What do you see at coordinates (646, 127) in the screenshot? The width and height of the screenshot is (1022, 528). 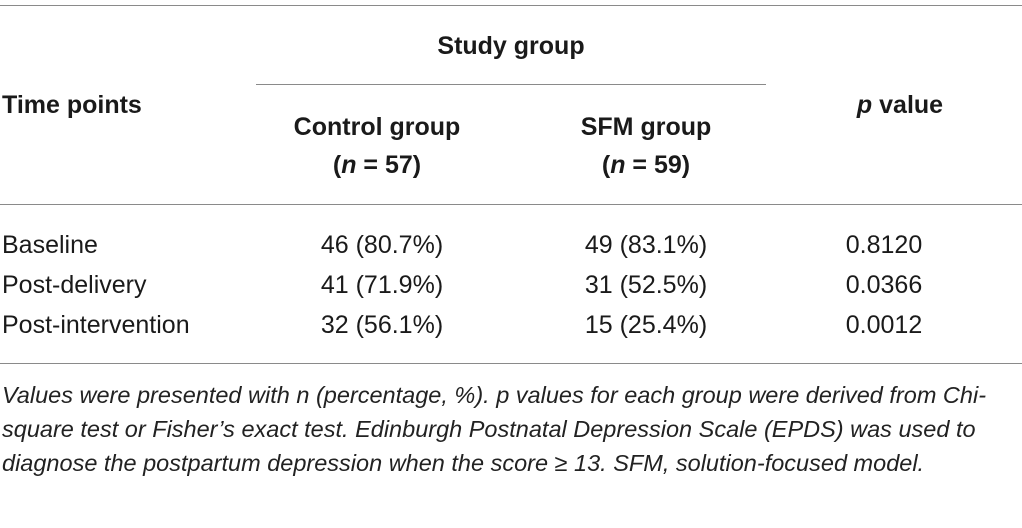 I see `header-sfm-group: SFM group` at bounding box center [646, 127].